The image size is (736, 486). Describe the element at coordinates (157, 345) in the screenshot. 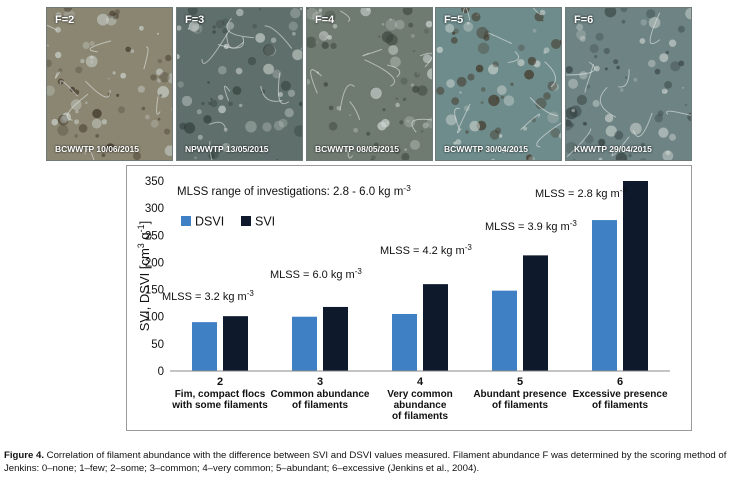

I see `y-tick-label: 50` at that location.